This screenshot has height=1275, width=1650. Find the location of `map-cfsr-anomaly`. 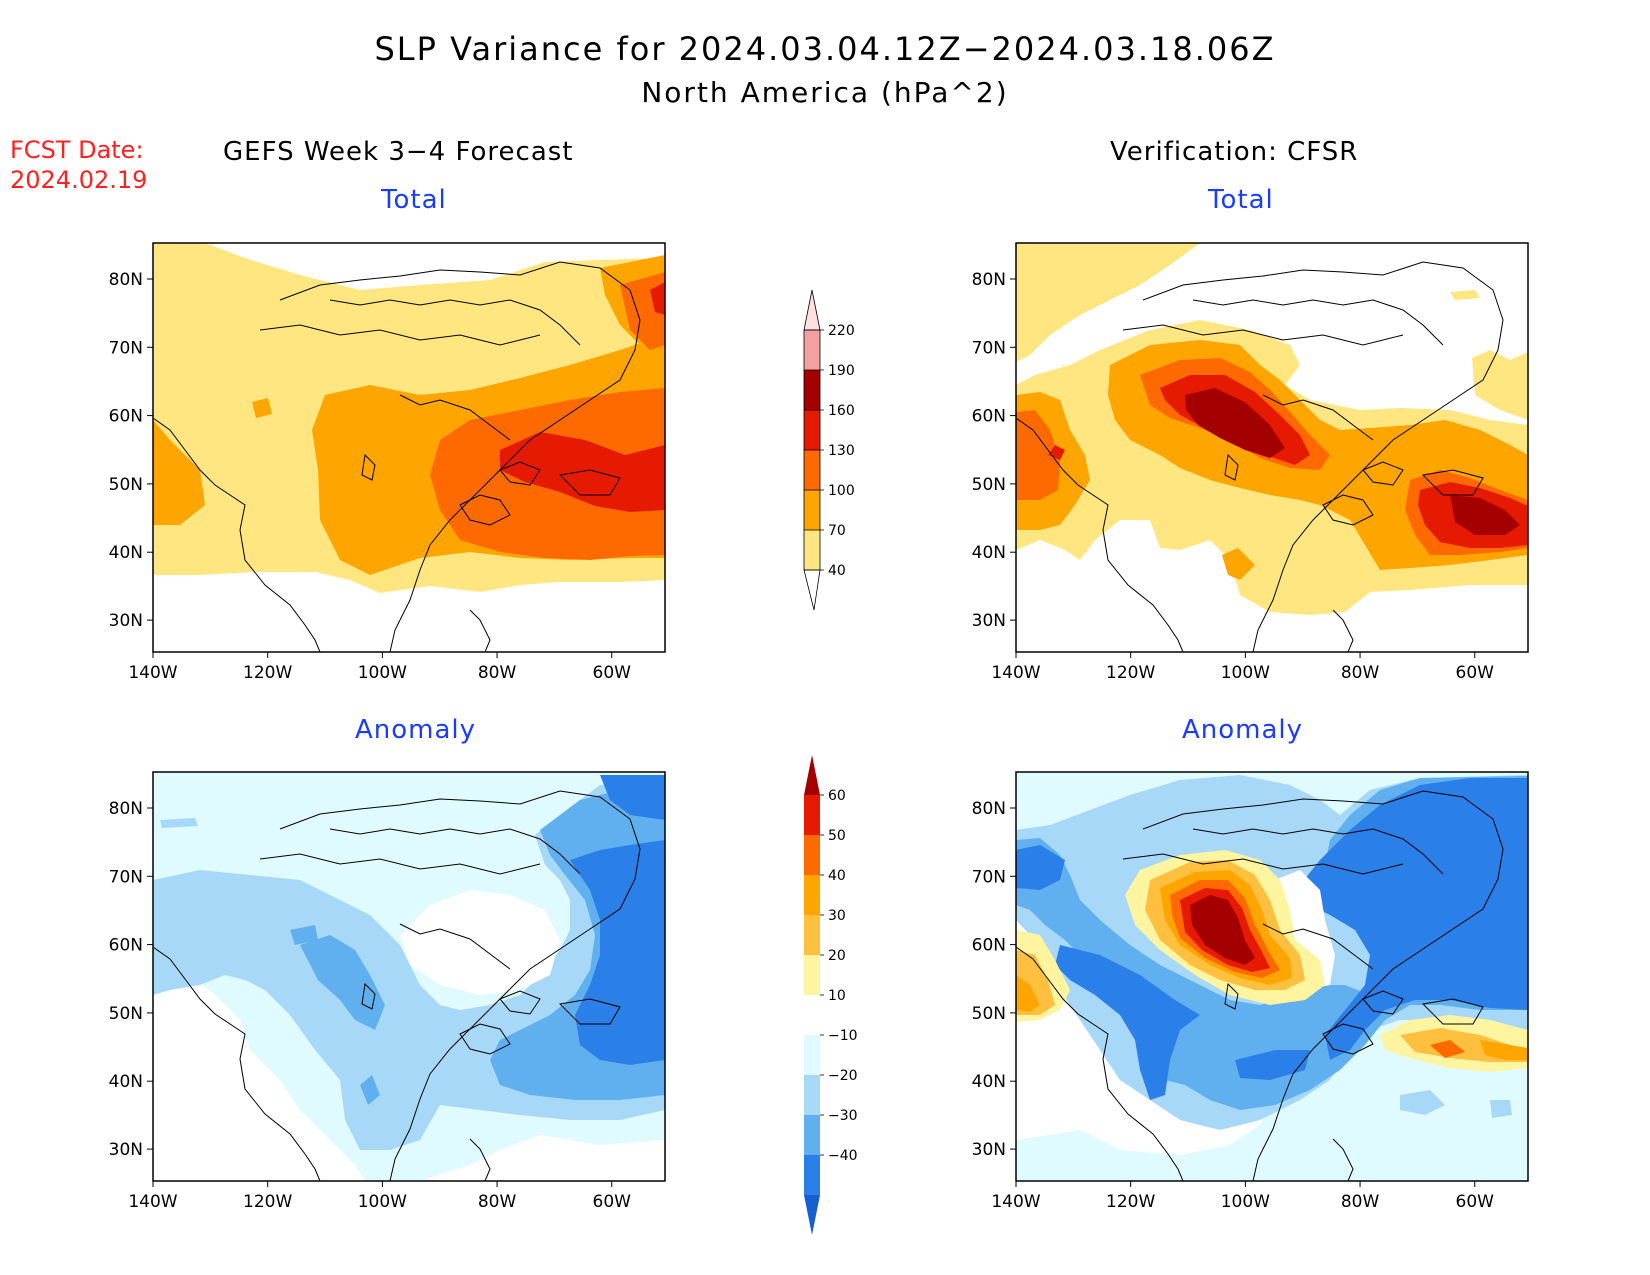

map-cfsr-anomaly is located at coordinates (1272, 976).